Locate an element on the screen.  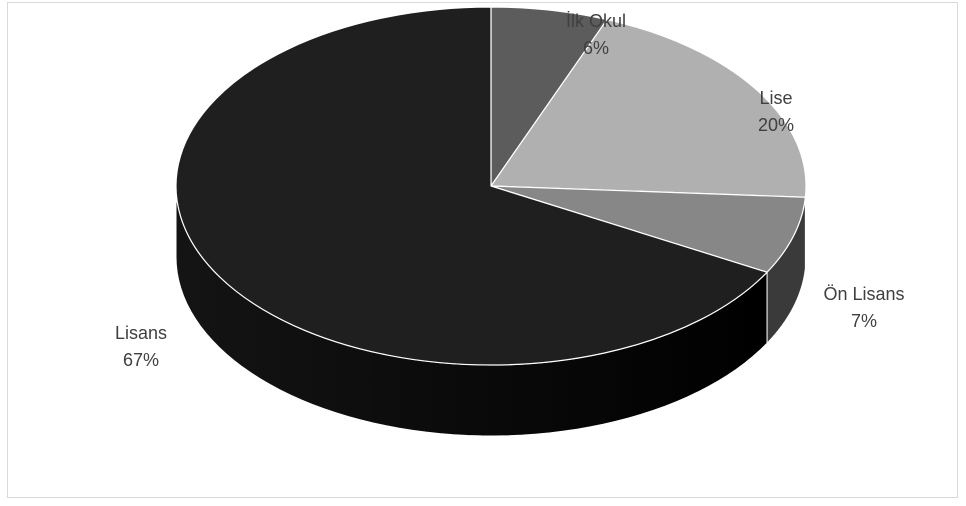
label-ilk-okul-percent: 6% is located at coordinates (596, 48).